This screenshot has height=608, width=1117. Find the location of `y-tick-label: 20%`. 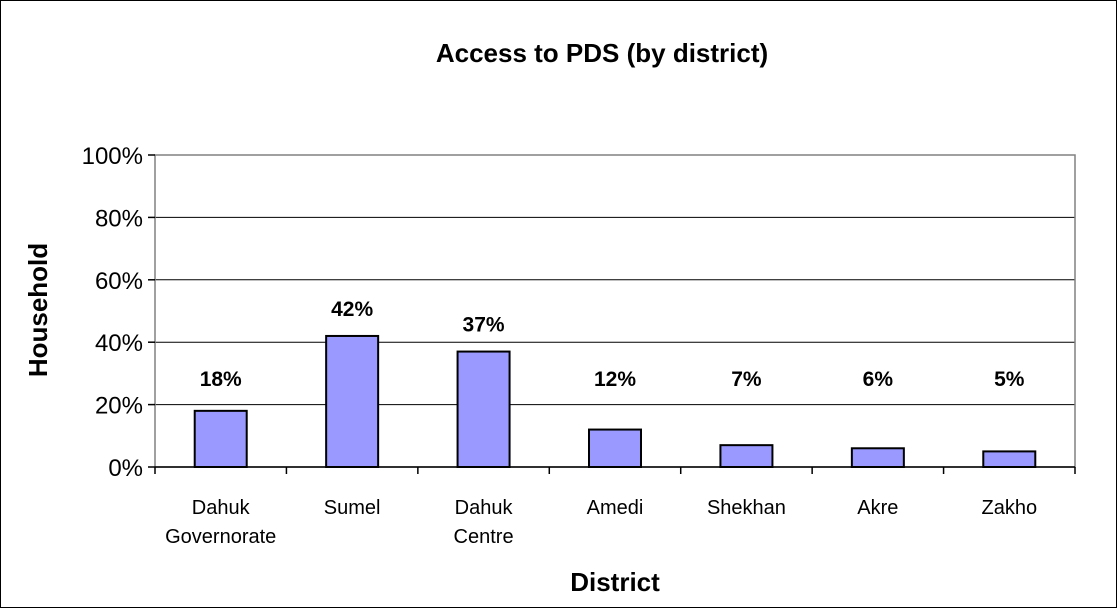

y-tick-label: 20% is located at coordinates (119, 406).